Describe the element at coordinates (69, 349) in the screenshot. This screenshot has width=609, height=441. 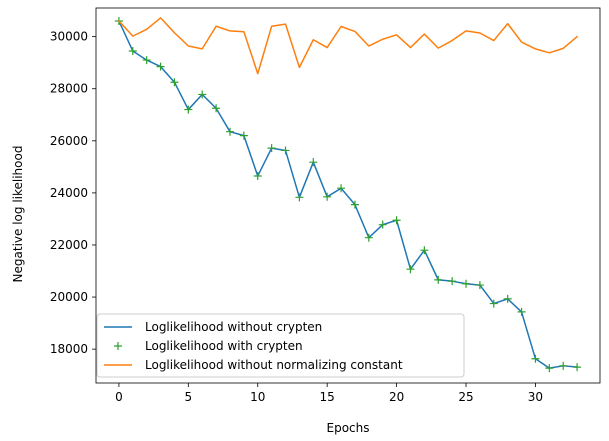
I see `y-tick-label: 18000` at that location.